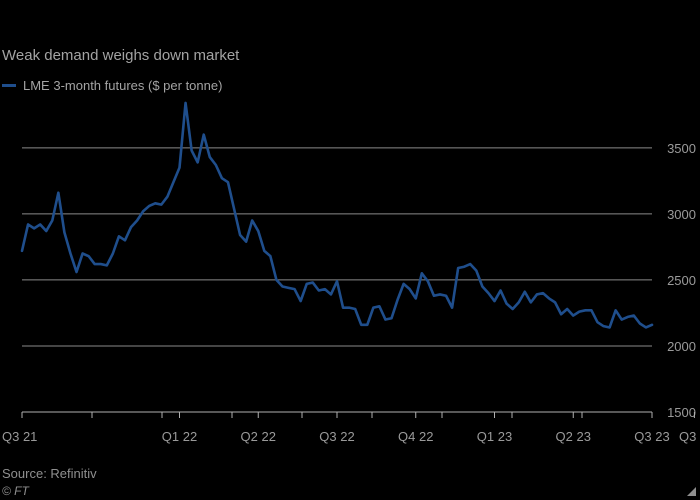  I want to click on corner-mark-icon, so click(691, 491).